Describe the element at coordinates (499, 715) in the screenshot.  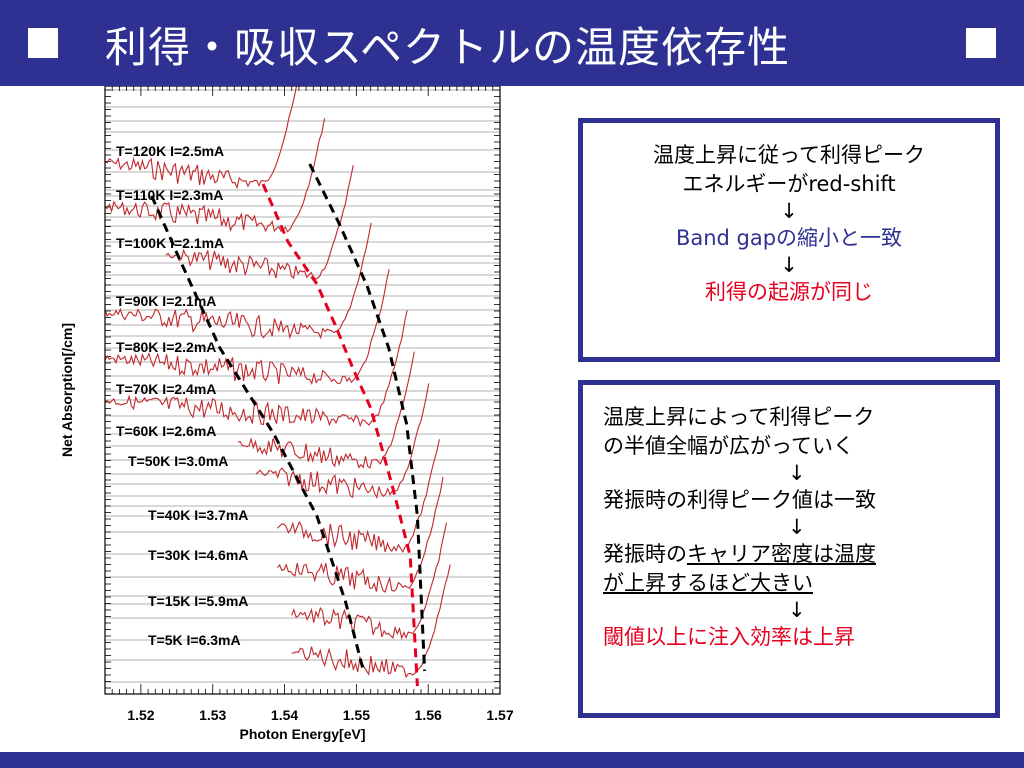
I see `x-tick-label: 1.57` at that location.